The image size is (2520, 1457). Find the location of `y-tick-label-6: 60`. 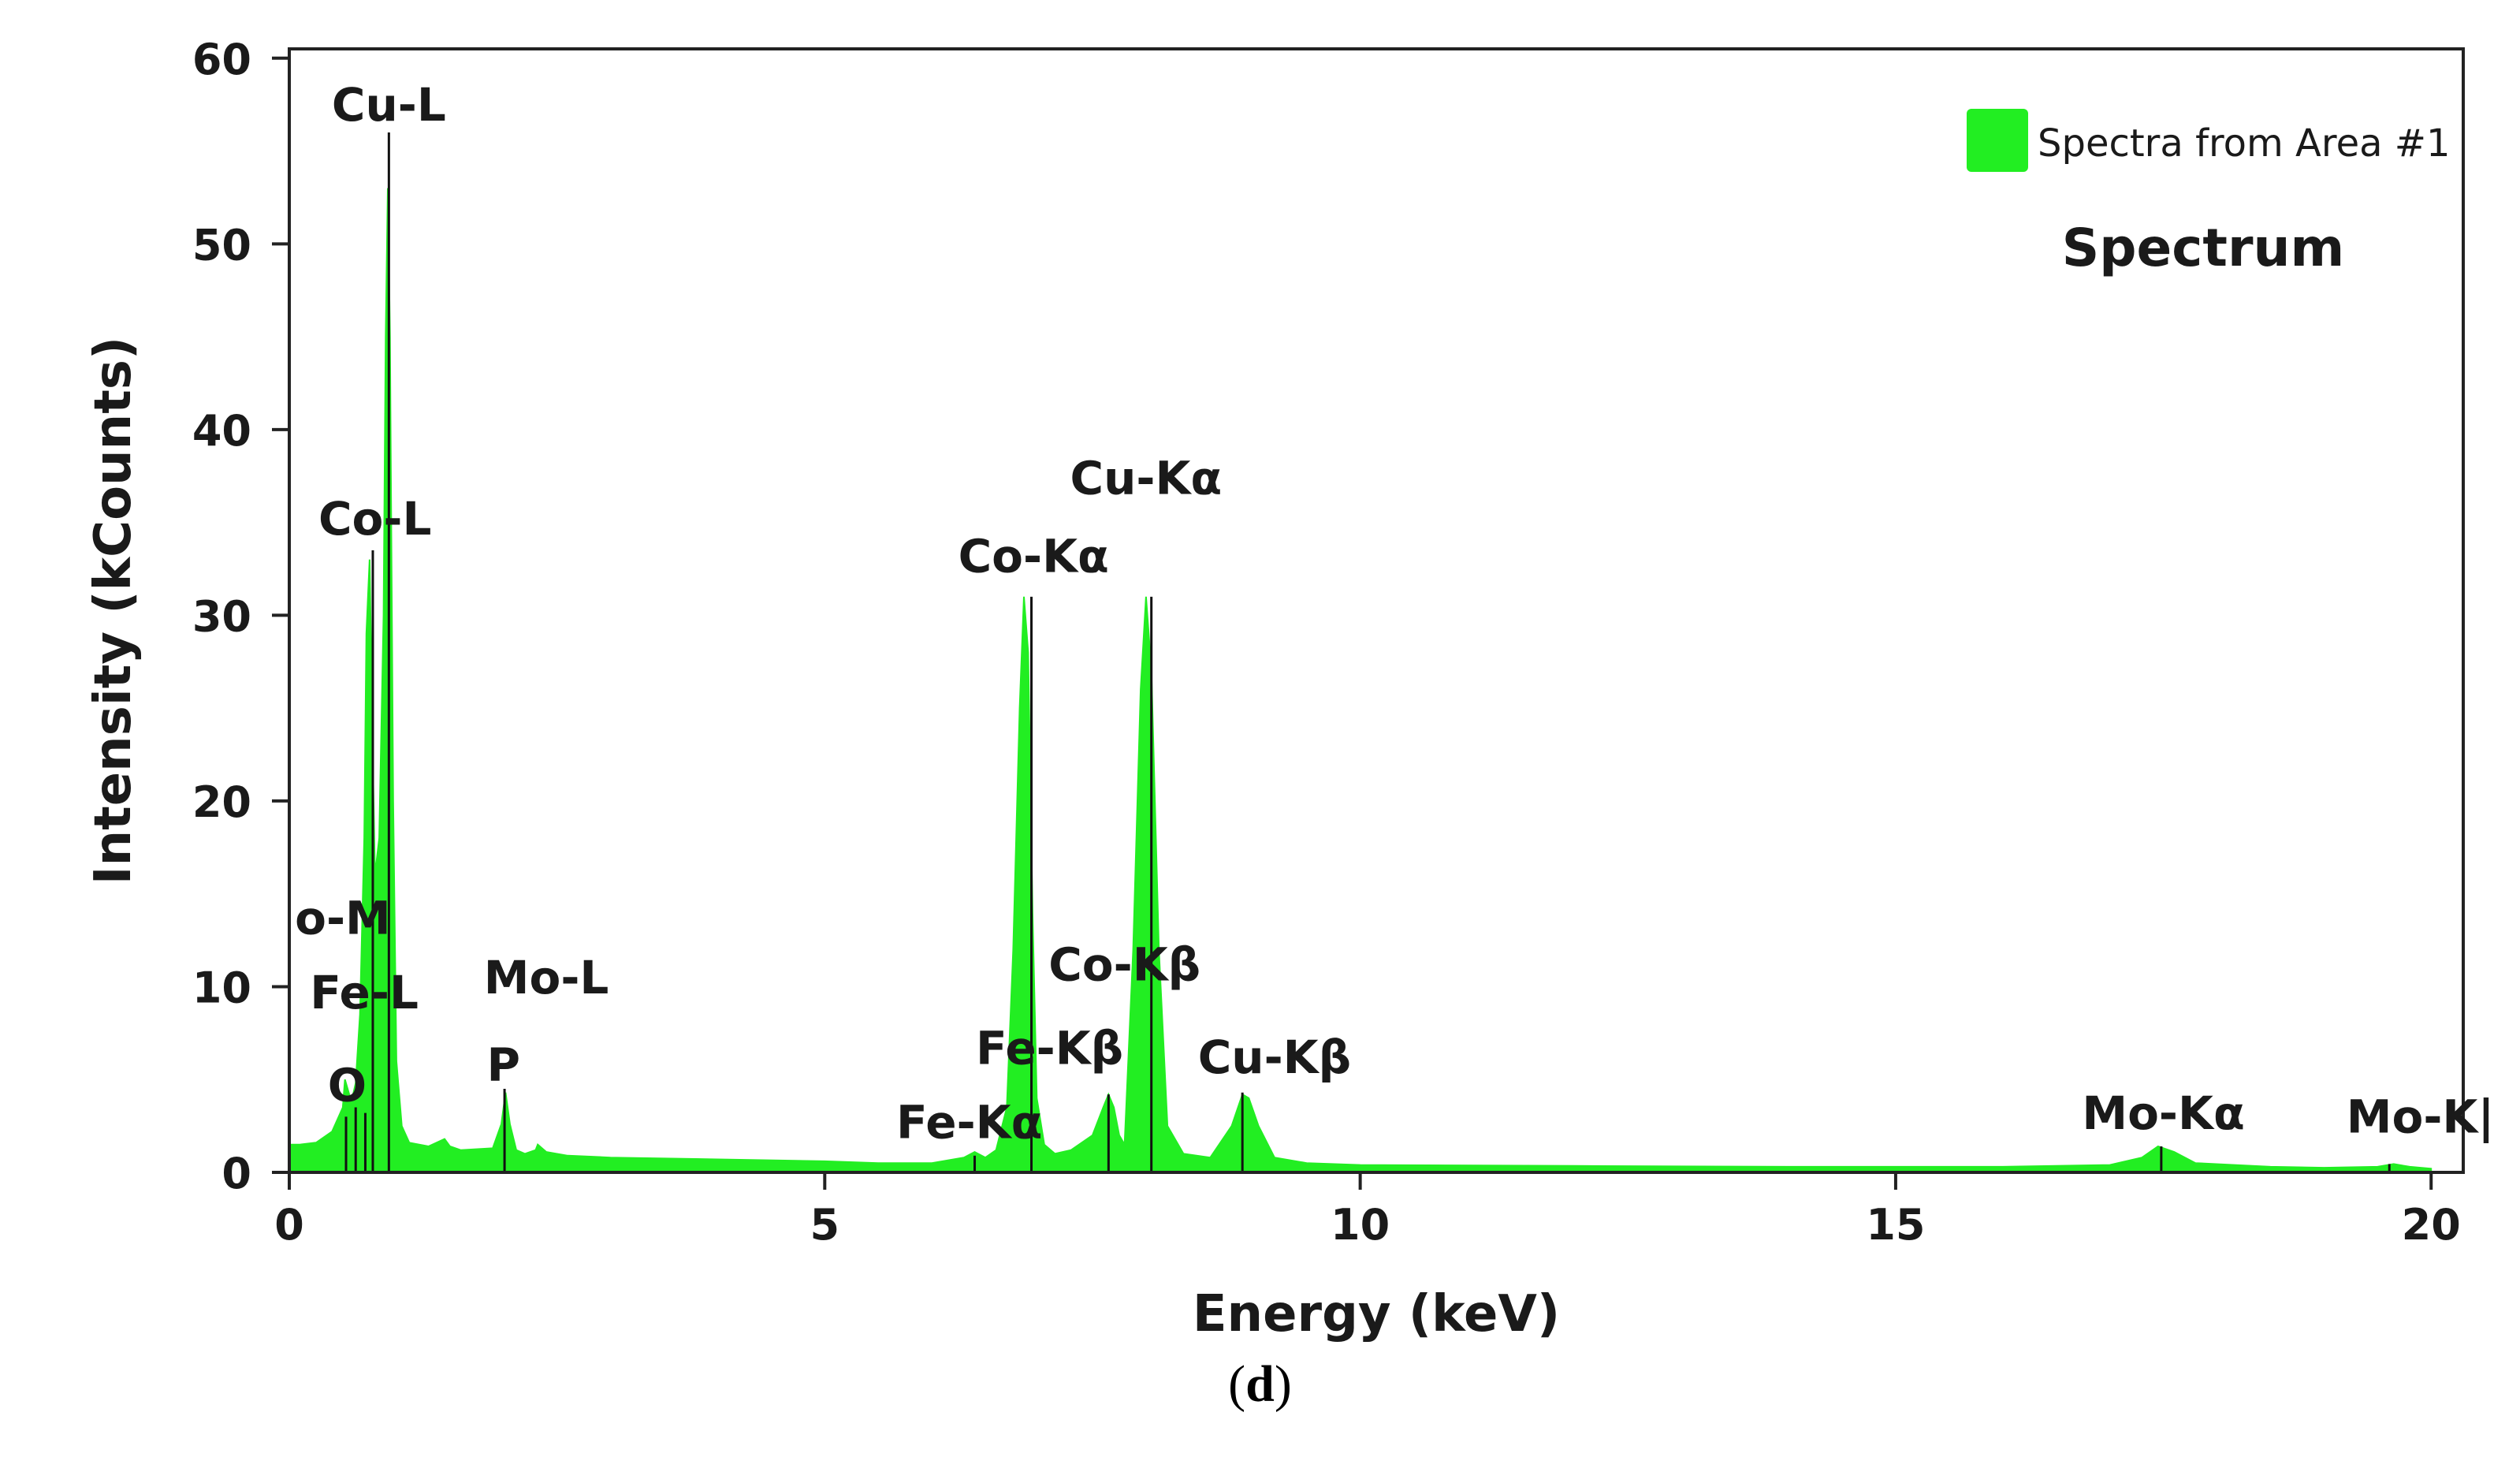

y-tick-label-6: 60 is located at coordinates (221, 60).